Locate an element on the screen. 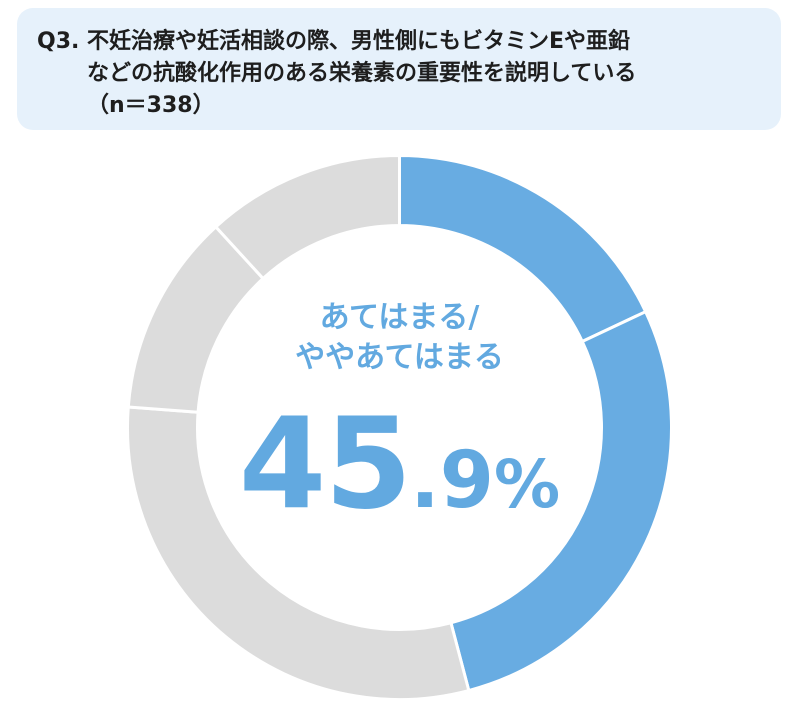 This screenshot has width=800, height=716. center-value-integer: 45 is located at coordinates (325, 463).